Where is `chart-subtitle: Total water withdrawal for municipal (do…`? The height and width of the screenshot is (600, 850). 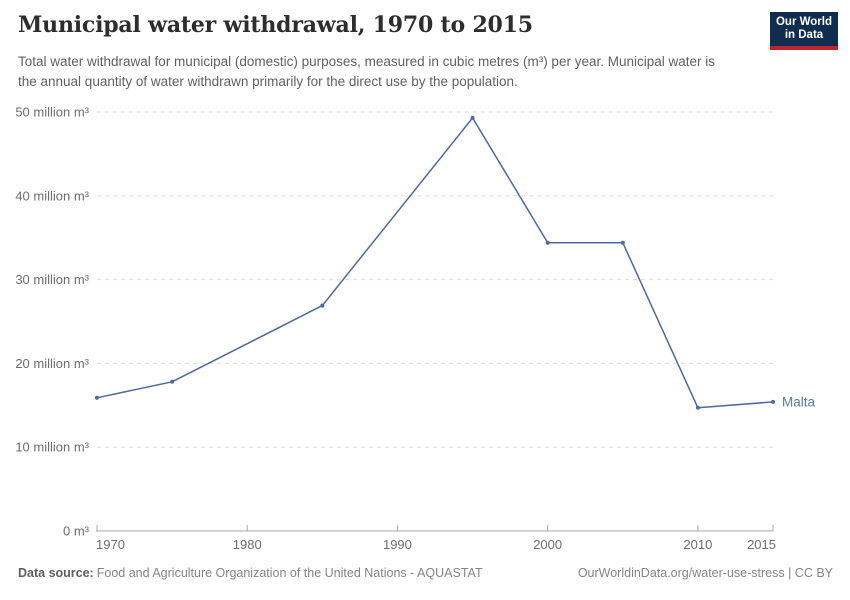
chart-subtitle: Total water withdrawal for municipal (do… is located at coordinates (367, 71).